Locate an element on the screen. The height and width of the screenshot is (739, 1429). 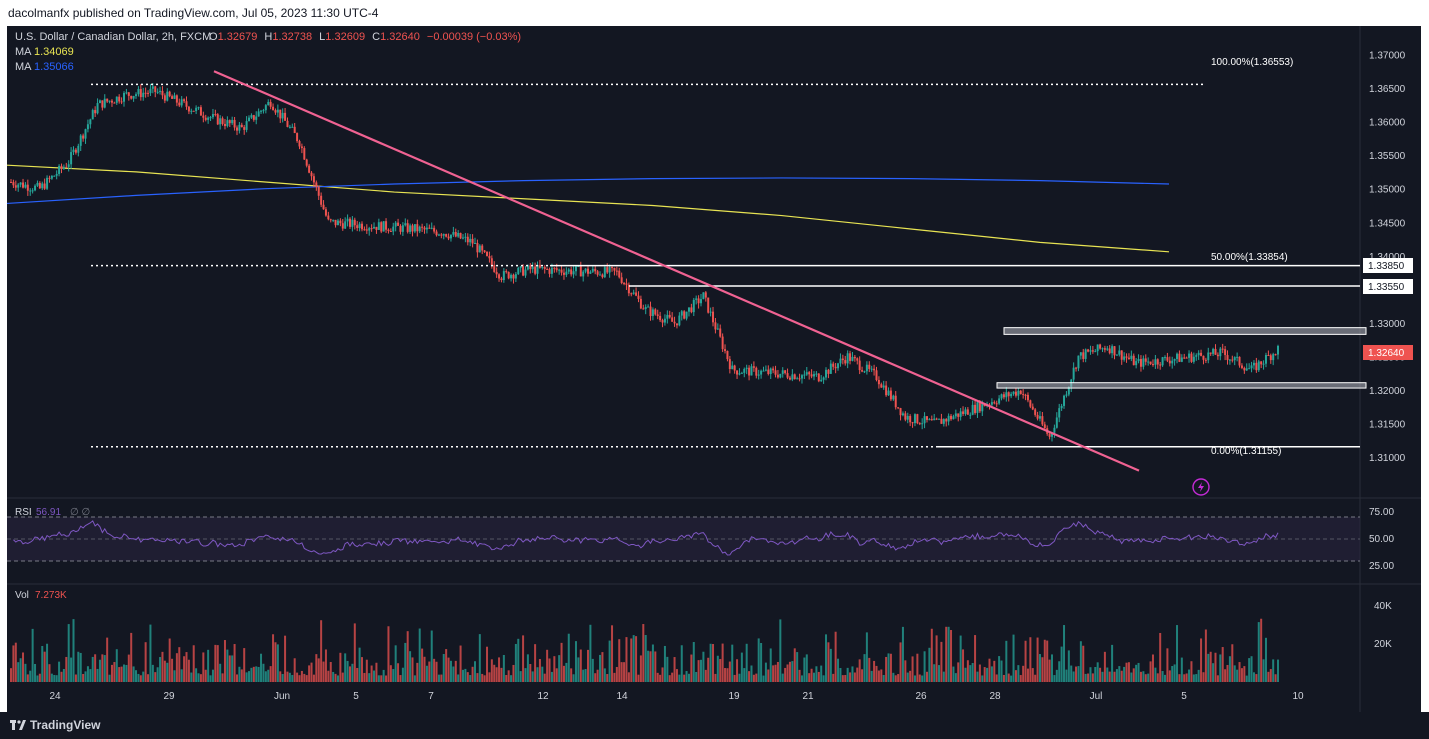
time-tick: 29 is located at coordinates (169, 696).